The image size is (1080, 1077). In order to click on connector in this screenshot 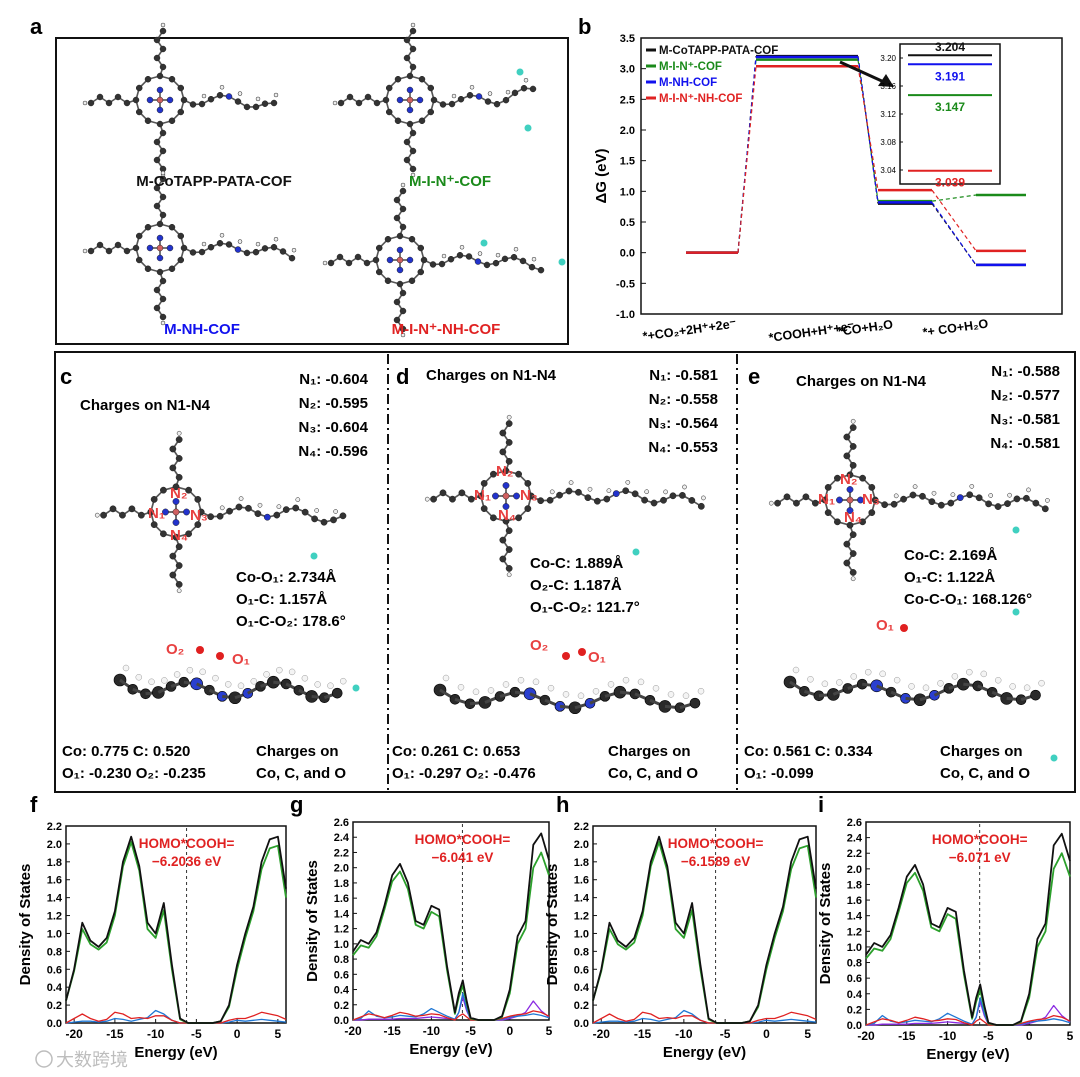, I will do `click(954, 198)`.